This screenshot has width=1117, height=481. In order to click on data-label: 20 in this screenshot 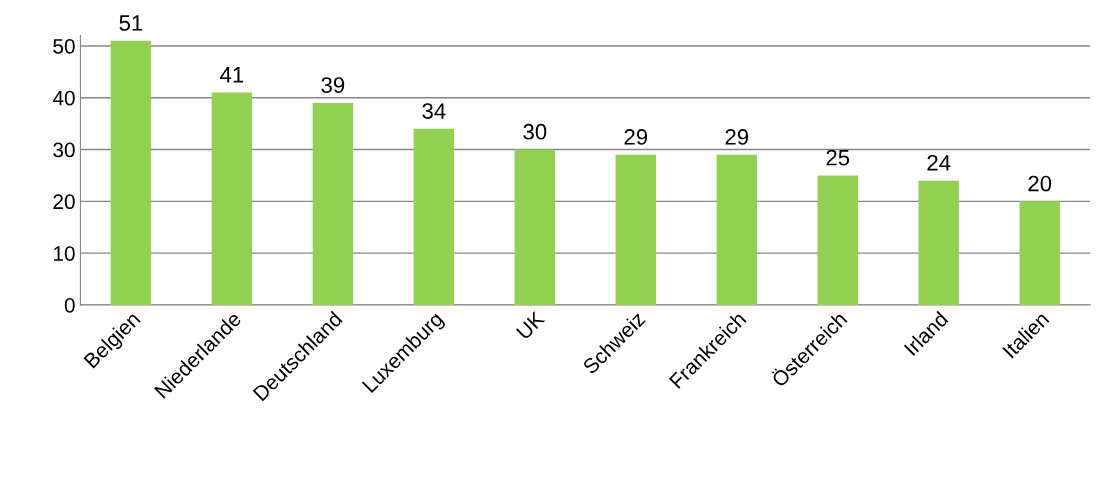, I will do `click(1040, 183)`.